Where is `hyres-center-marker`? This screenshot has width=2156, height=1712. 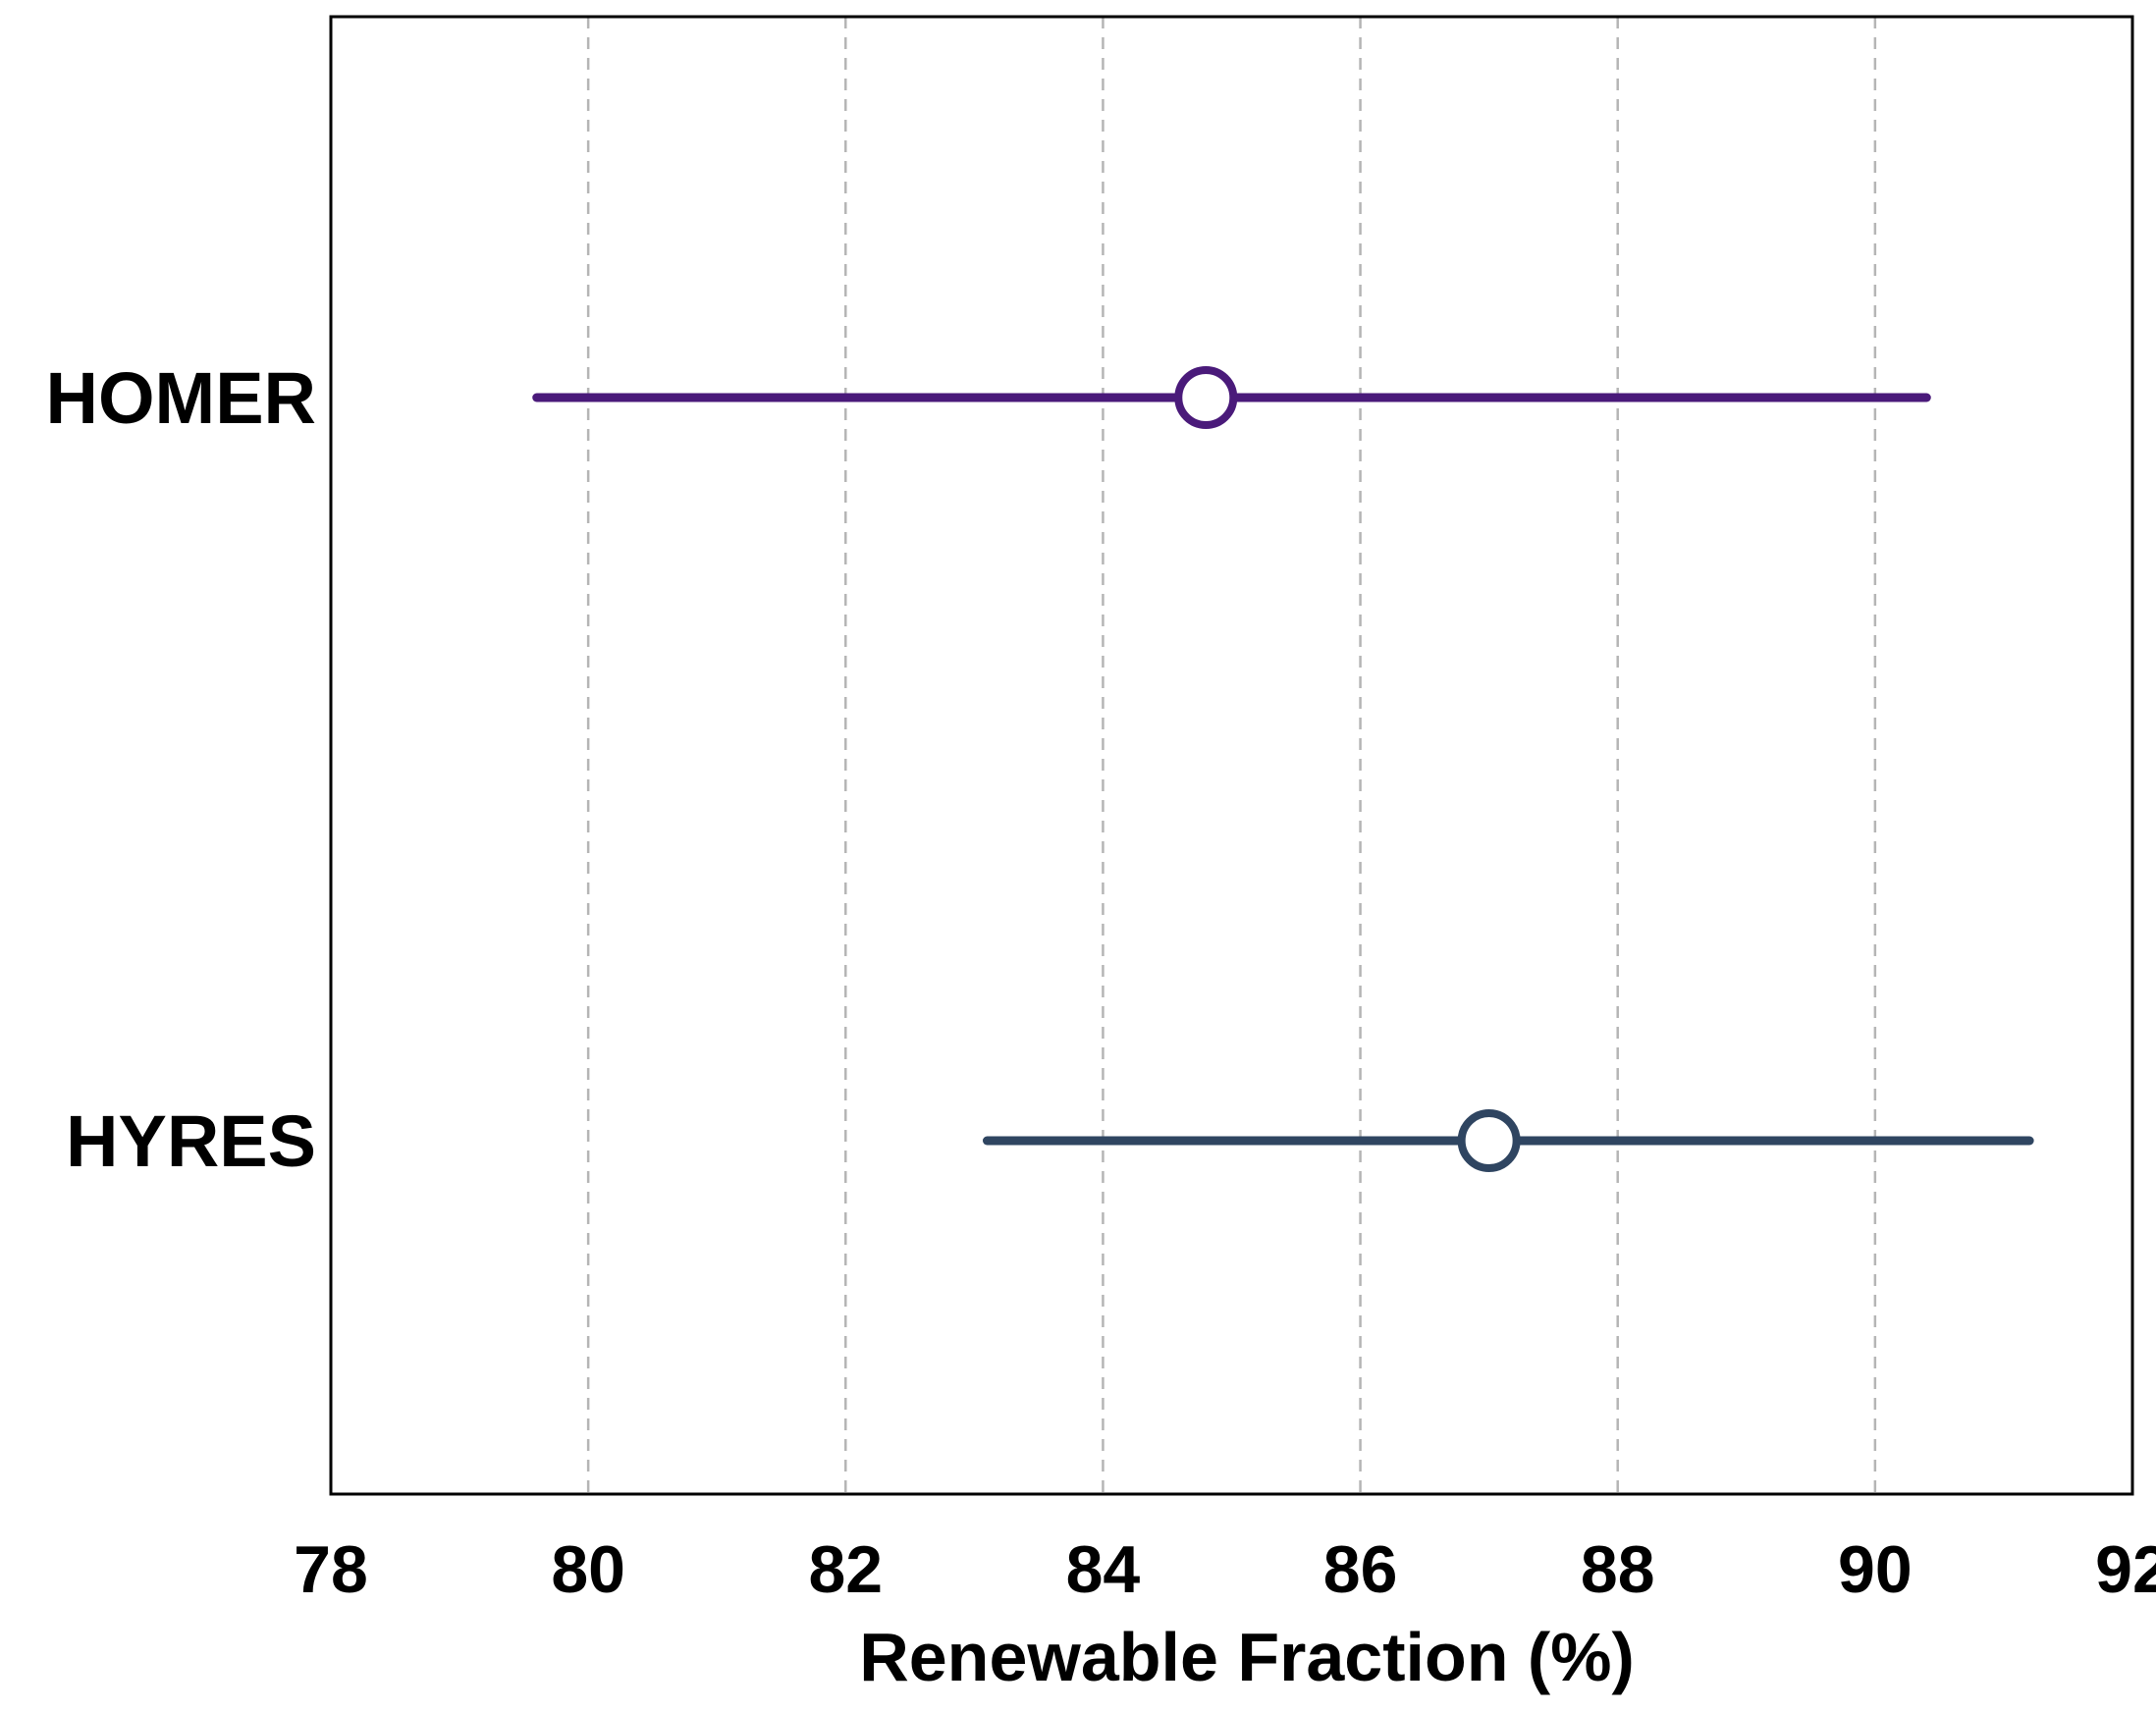
hyres-center-marker is located at coordinates (1489, 1140).